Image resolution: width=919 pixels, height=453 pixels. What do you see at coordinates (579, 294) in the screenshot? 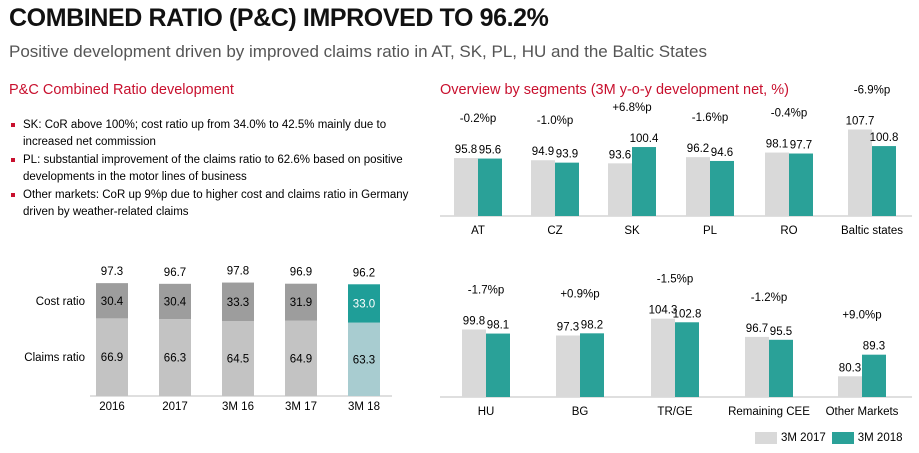
I see `yoy-change-label: +0.9%p` at bounding box center [579, 294].